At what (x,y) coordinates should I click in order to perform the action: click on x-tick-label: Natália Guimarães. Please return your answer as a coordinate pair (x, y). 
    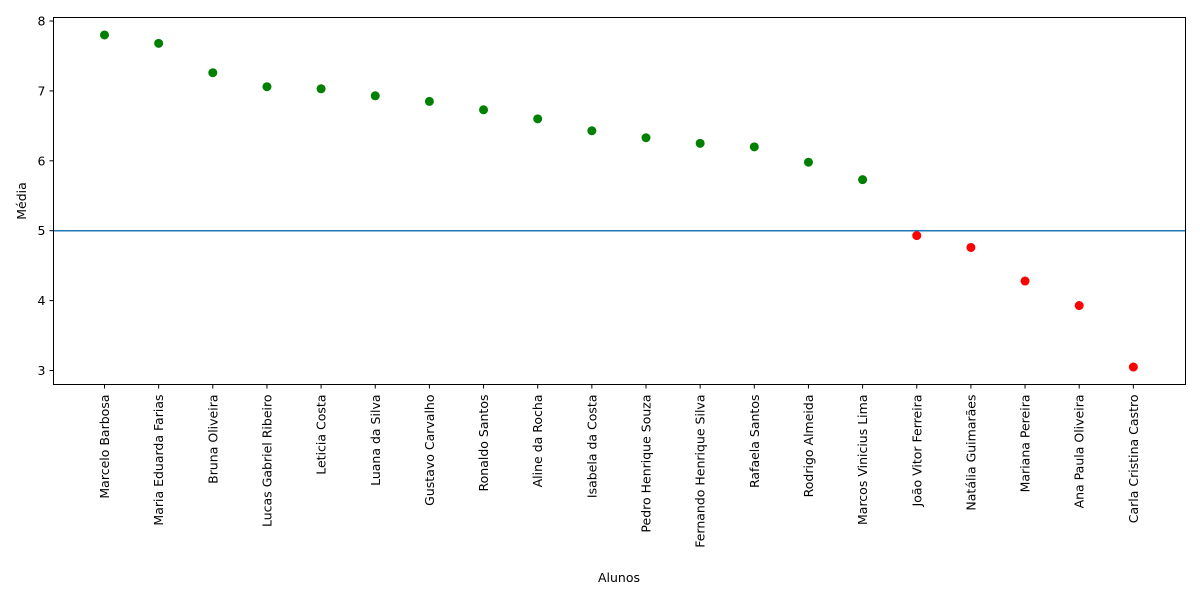
    Looking at the image, I should click on (970, 453).